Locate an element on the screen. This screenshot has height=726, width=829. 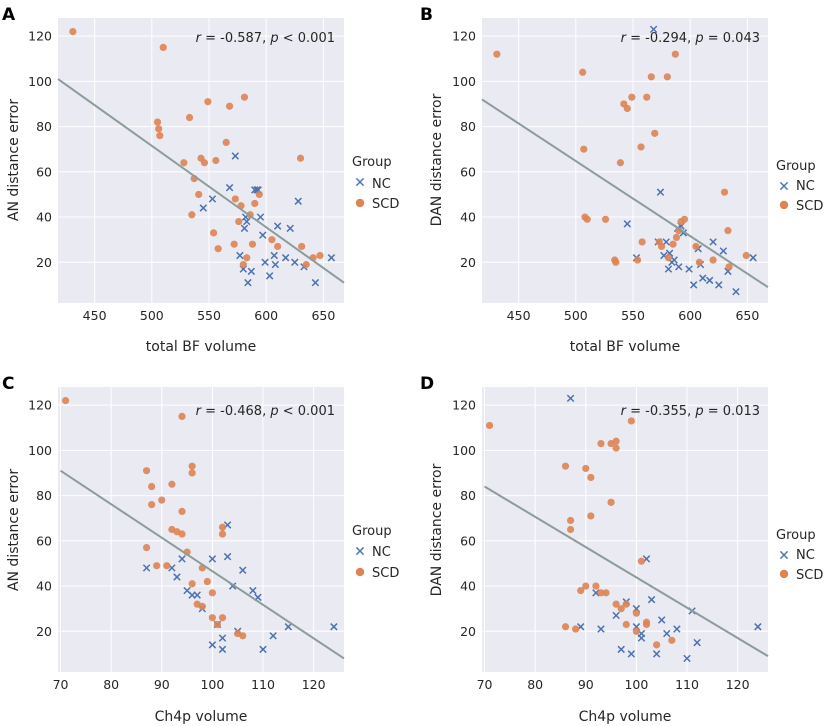
ticks-d: 70 80 90 100 110 120 20 40 60 80 100 120 is located at coordinates (600, 545).